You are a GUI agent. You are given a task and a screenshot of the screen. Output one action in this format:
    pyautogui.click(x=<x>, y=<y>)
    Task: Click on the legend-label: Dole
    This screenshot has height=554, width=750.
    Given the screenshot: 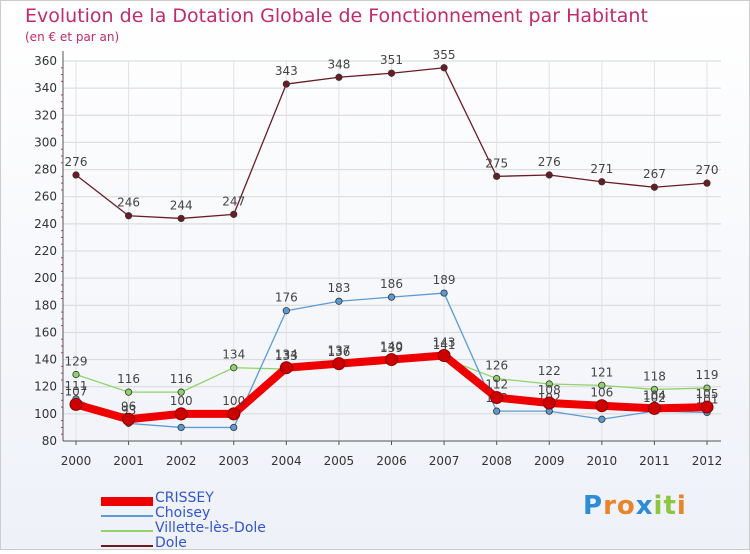 What is the action you would take?
    pyautogui.click(x=171, y=543)
    